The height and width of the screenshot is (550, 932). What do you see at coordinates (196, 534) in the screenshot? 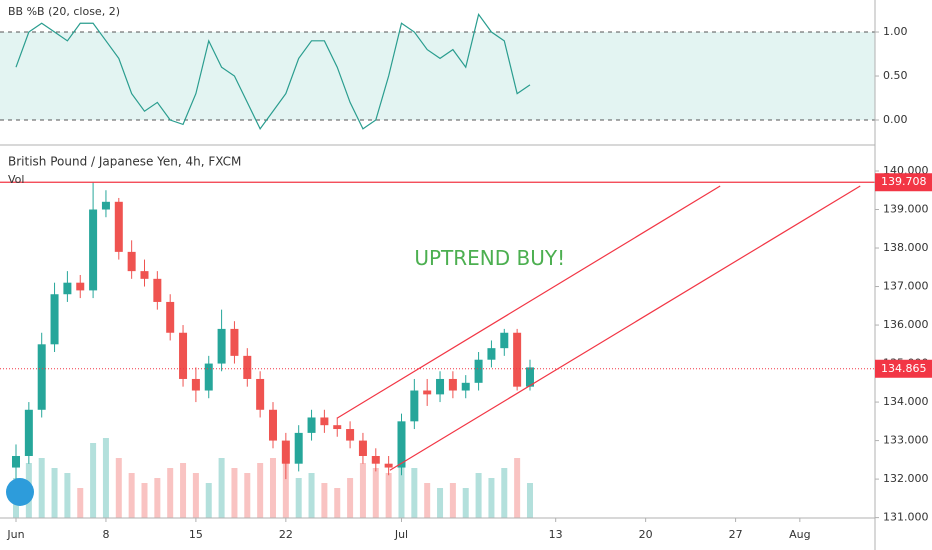
I see `x-tick-label: 15` at bounding box center [196, 534].